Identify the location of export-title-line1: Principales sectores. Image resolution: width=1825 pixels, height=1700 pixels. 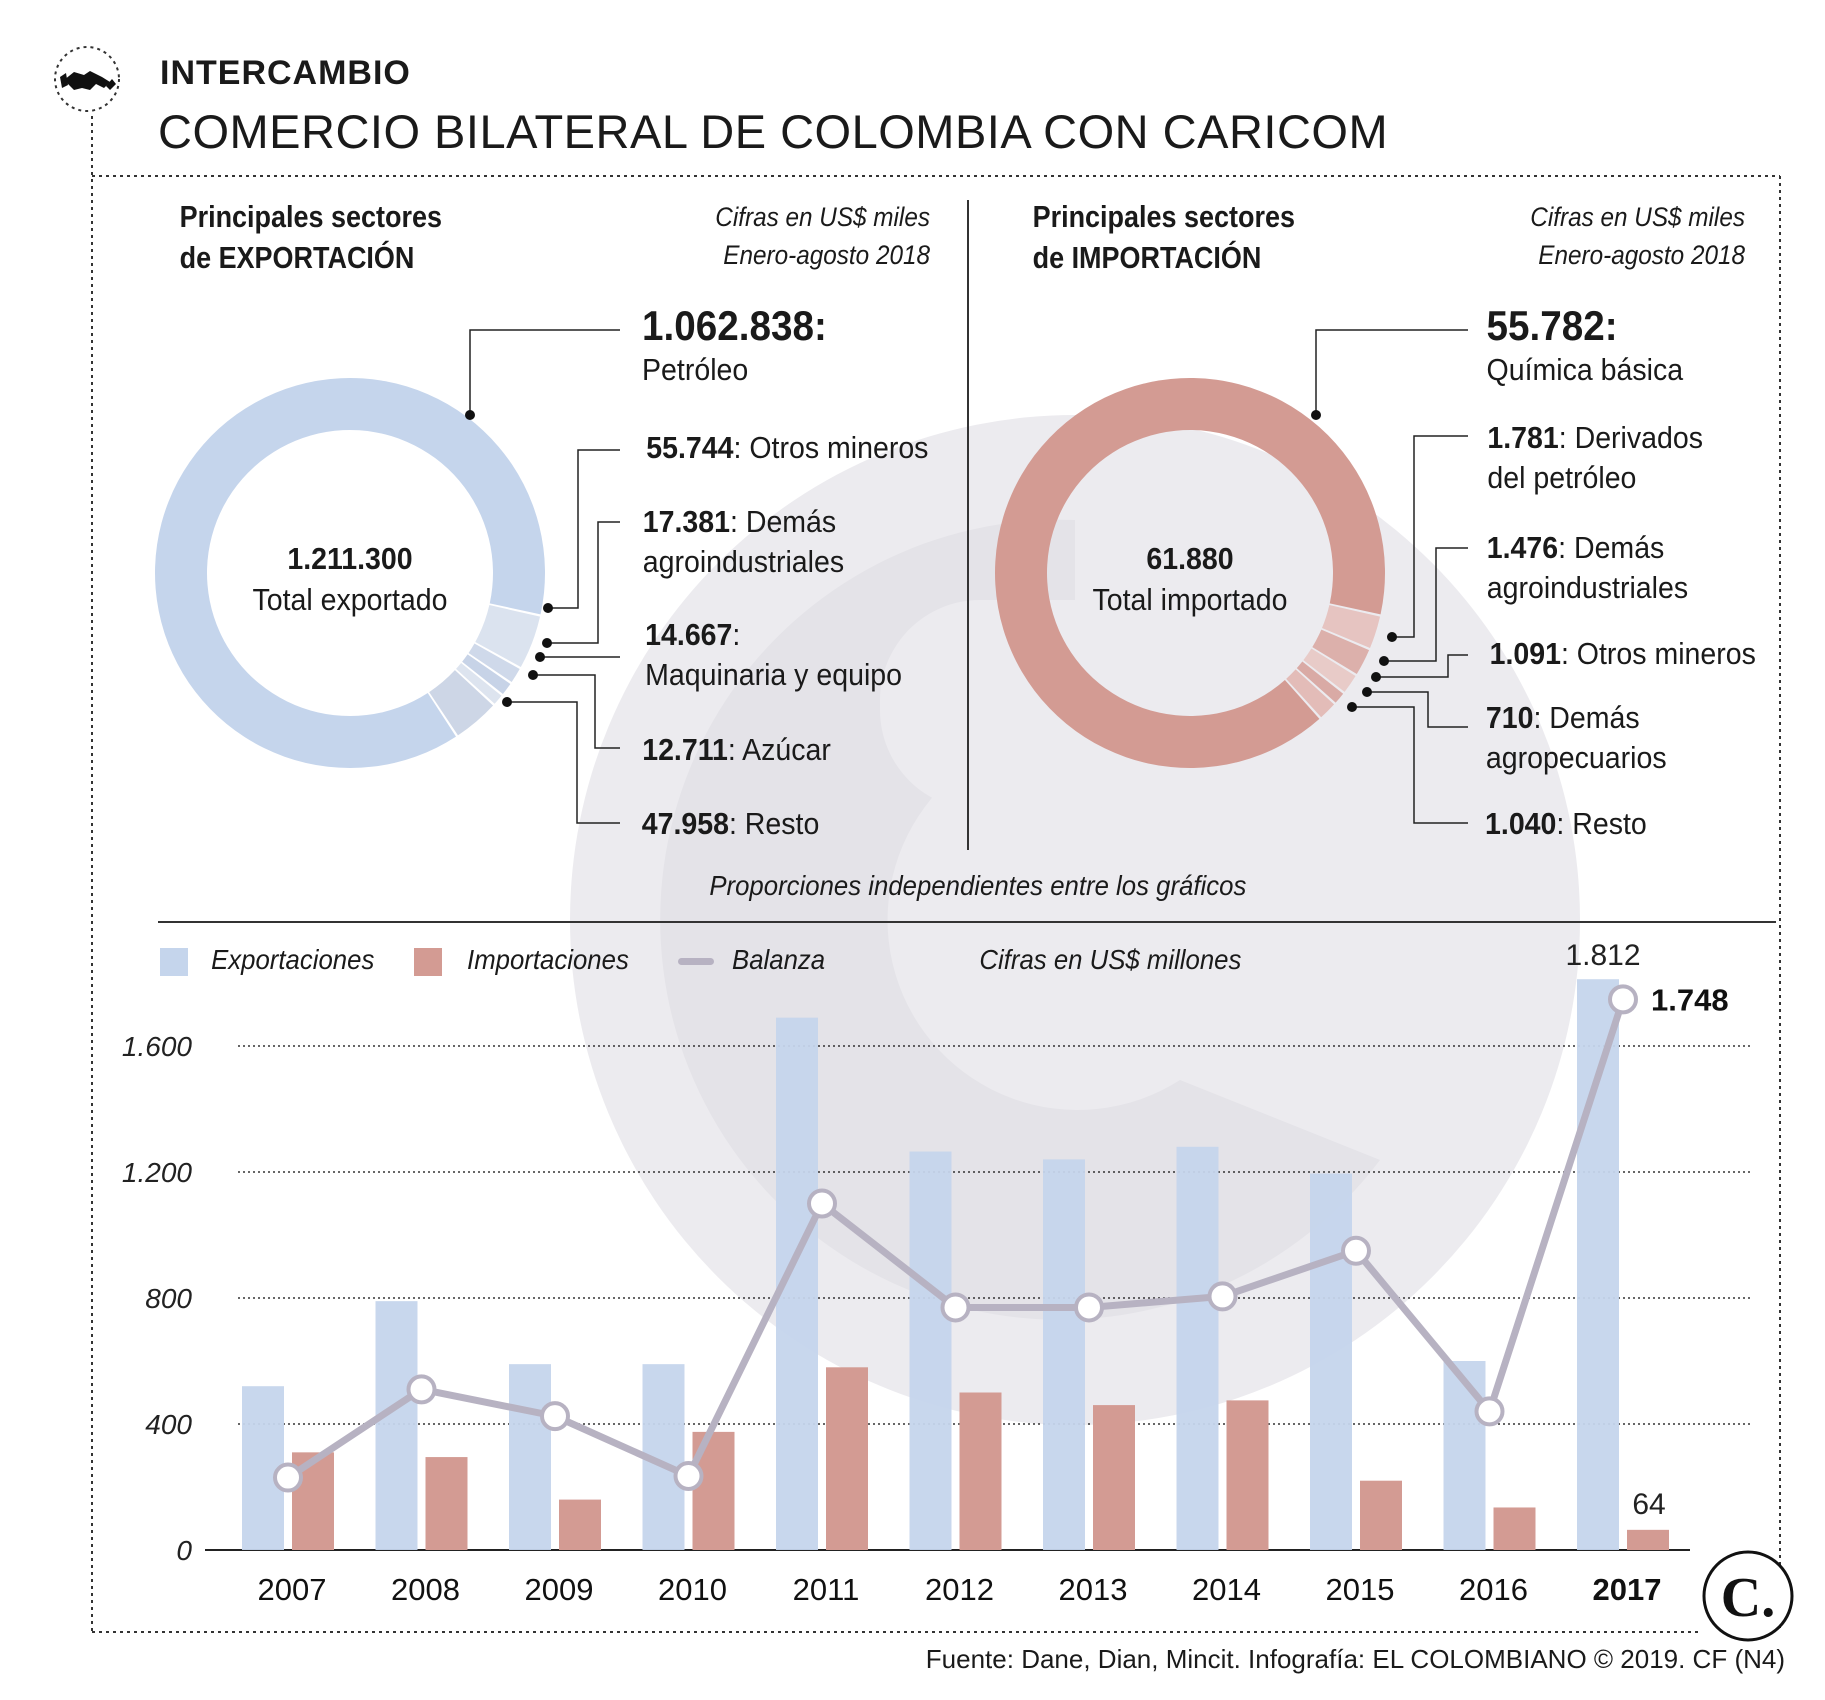
(310, 216).